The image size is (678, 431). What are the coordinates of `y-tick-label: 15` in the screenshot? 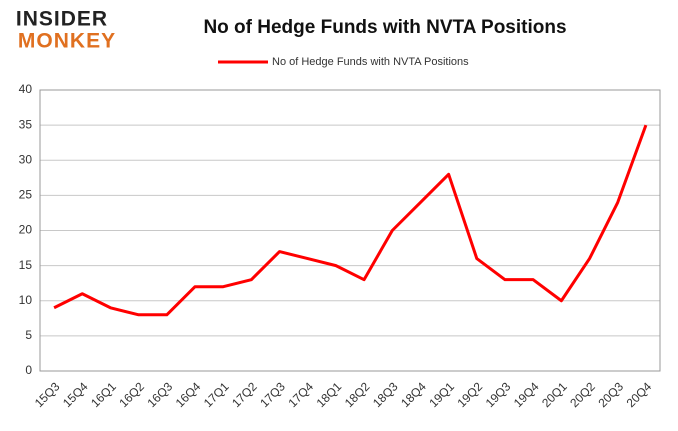 It's located at (26, 265).